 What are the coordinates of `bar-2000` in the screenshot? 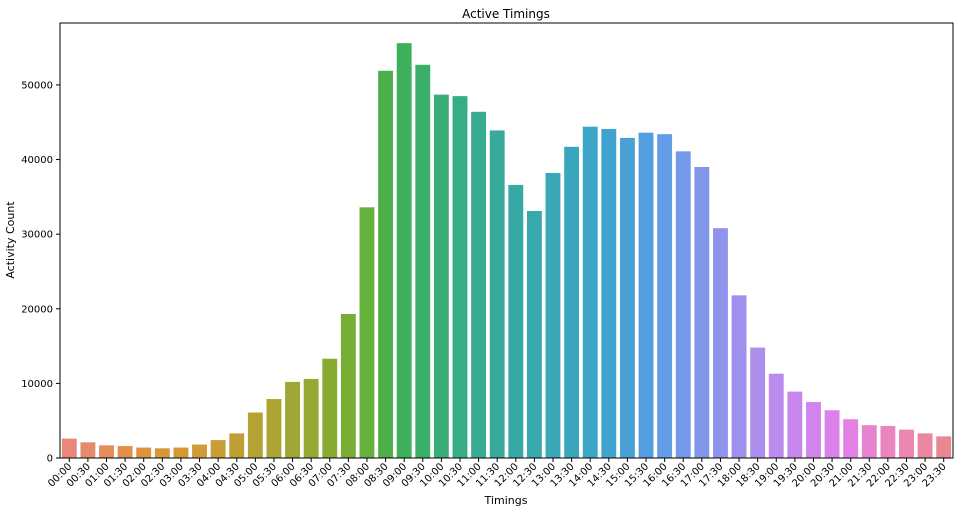 It's located at (813, 430).